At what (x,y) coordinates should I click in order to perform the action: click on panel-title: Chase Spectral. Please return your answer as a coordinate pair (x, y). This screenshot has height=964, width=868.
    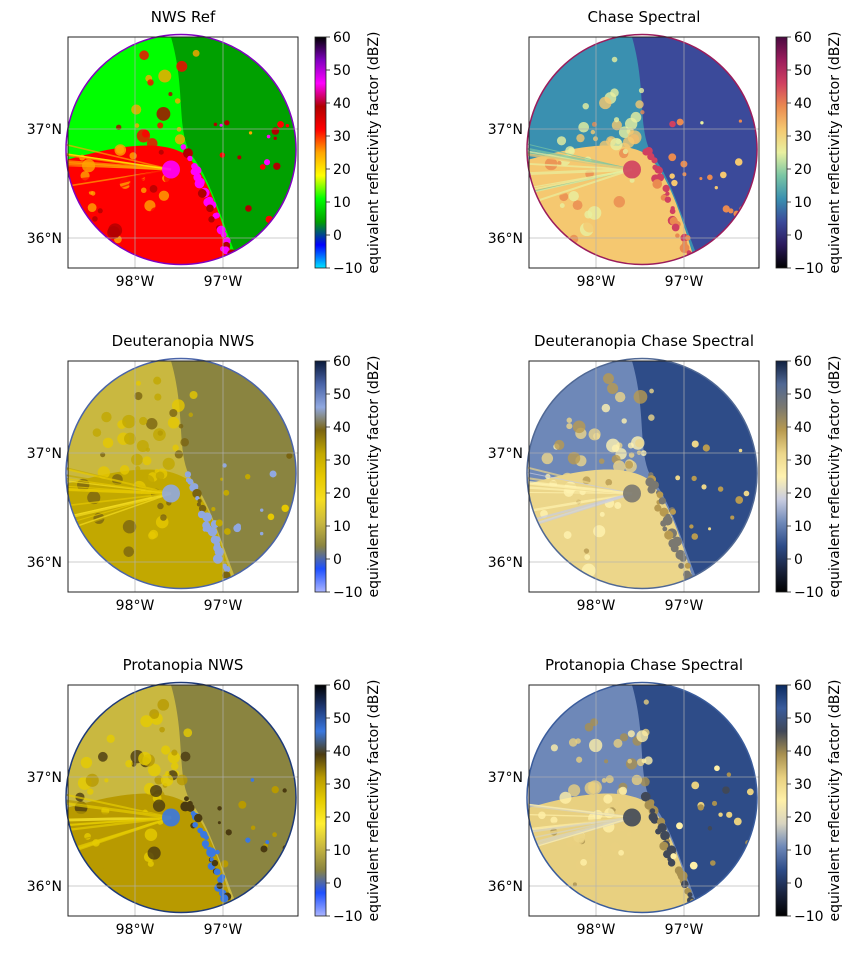
    Looking at the image, I should click on (644, 17).